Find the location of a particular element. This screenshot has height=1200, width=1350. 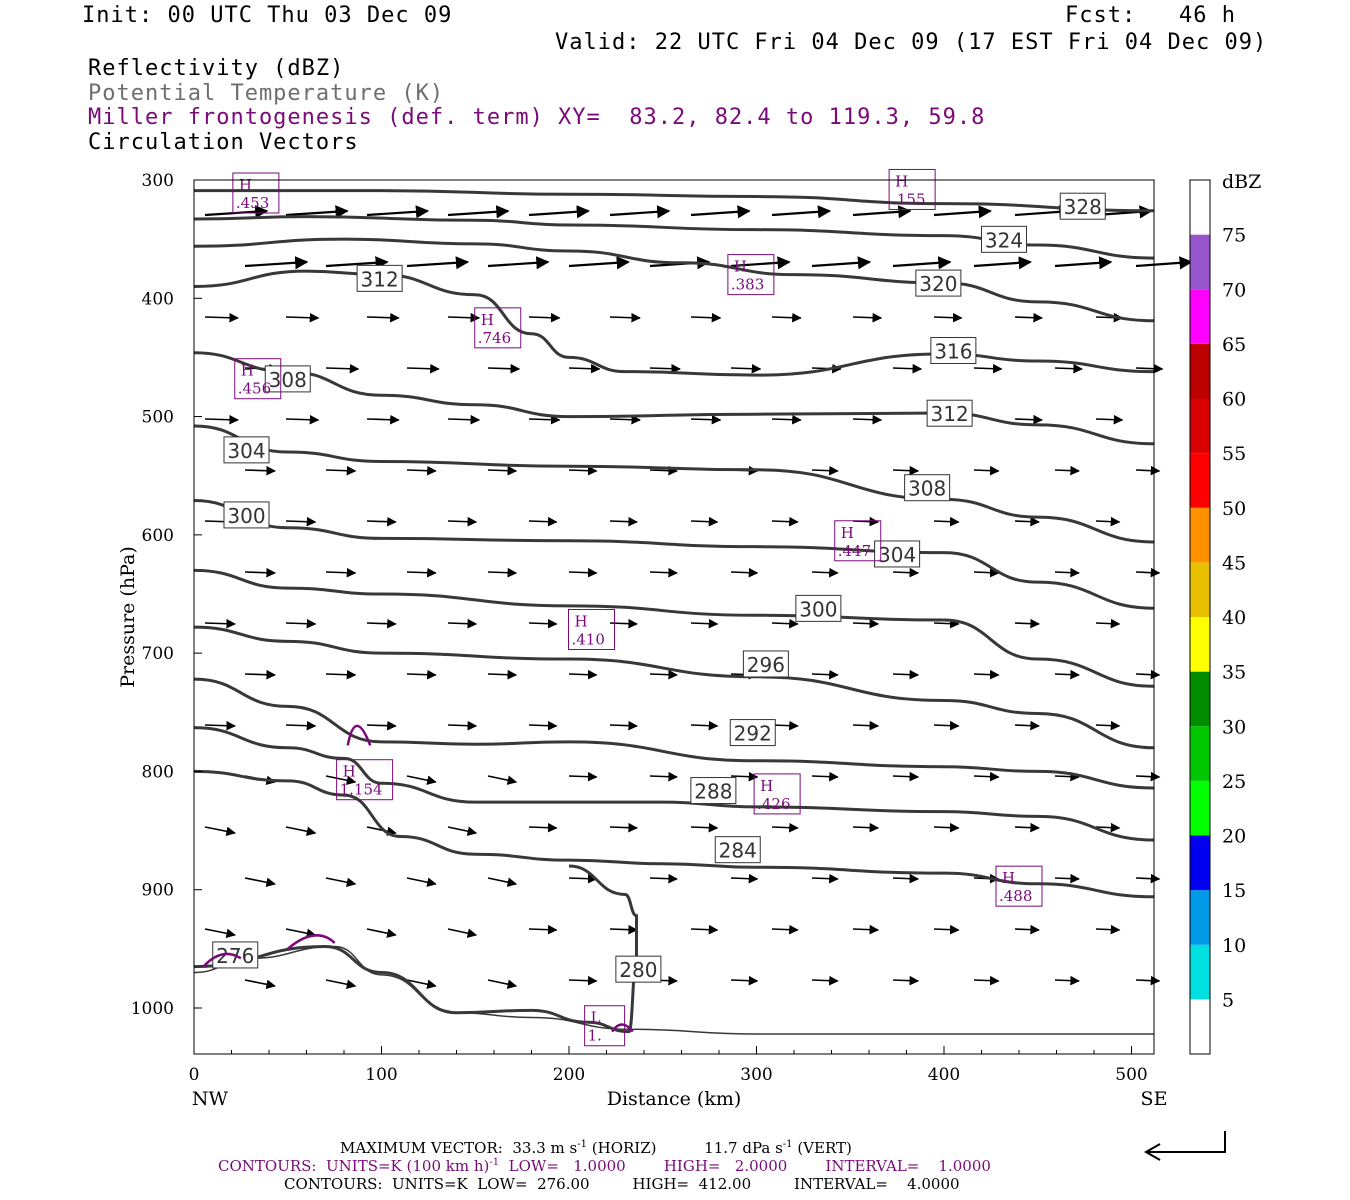

theta-label-296: 296 is located at coordinates (765, 664).